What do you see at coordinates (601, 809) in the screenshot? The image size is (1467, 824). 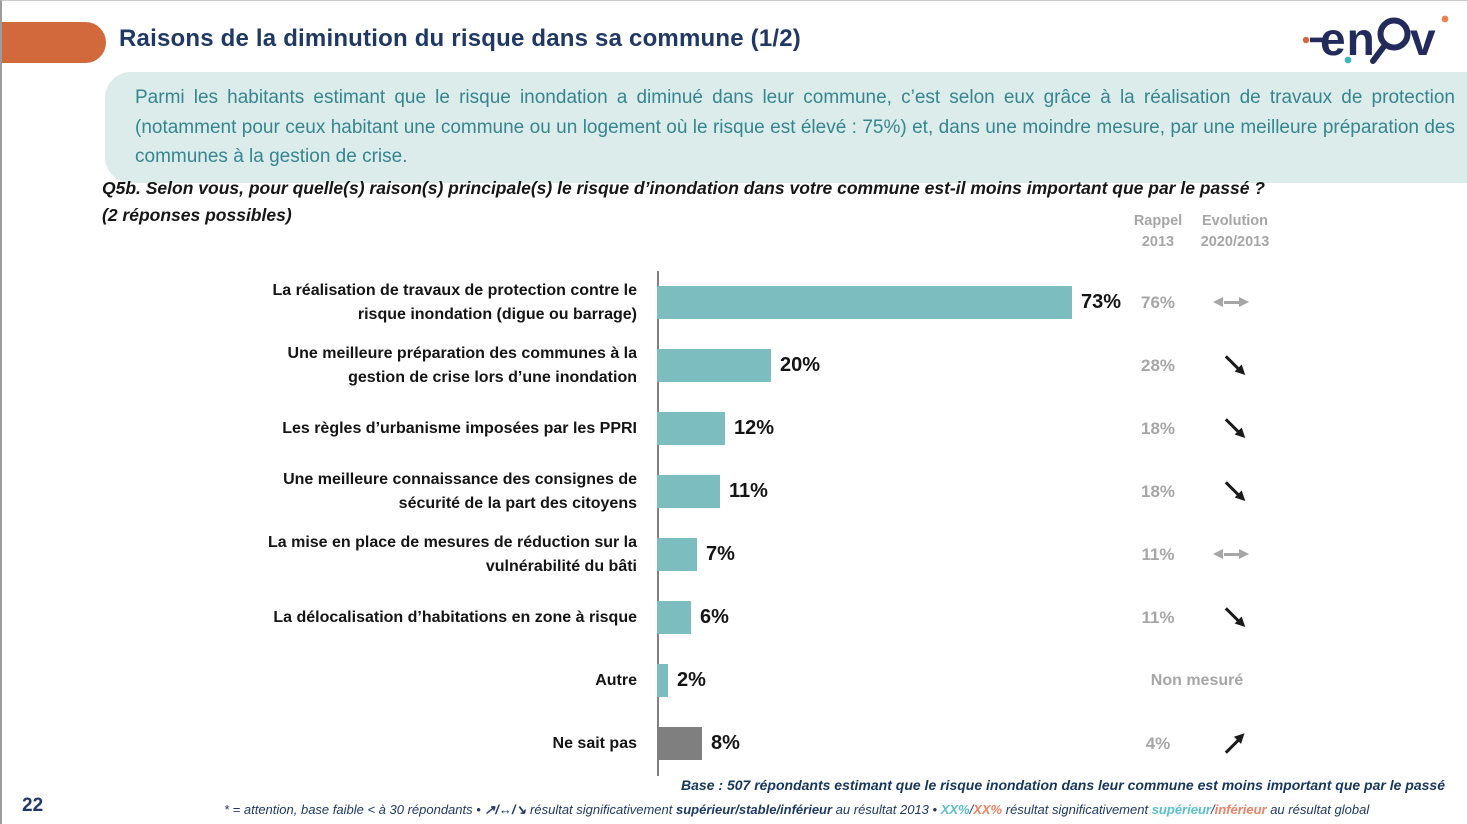 I see `legend-seg2: résultat significativement` at bounding box center [601, 809].